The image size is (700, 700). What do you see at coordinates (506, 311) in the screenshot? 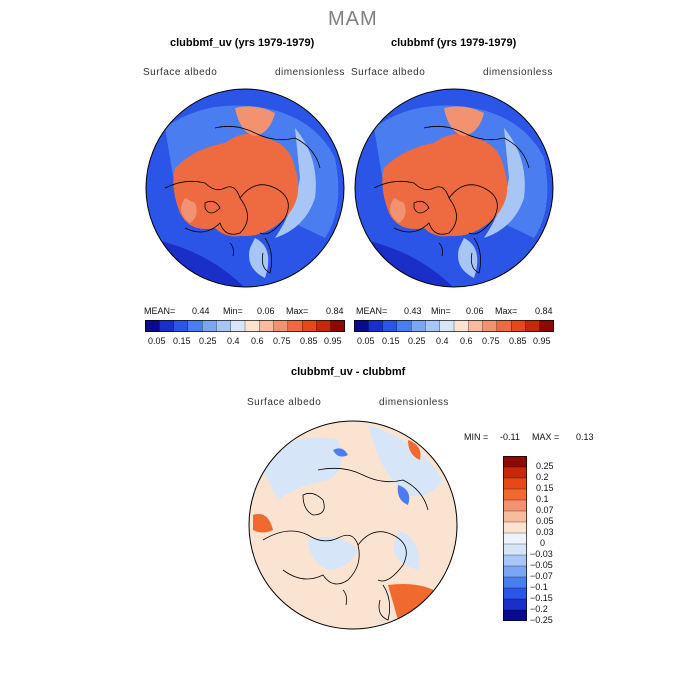
I see `panel2-max-label: Max=` at bounding box center [506, 311].